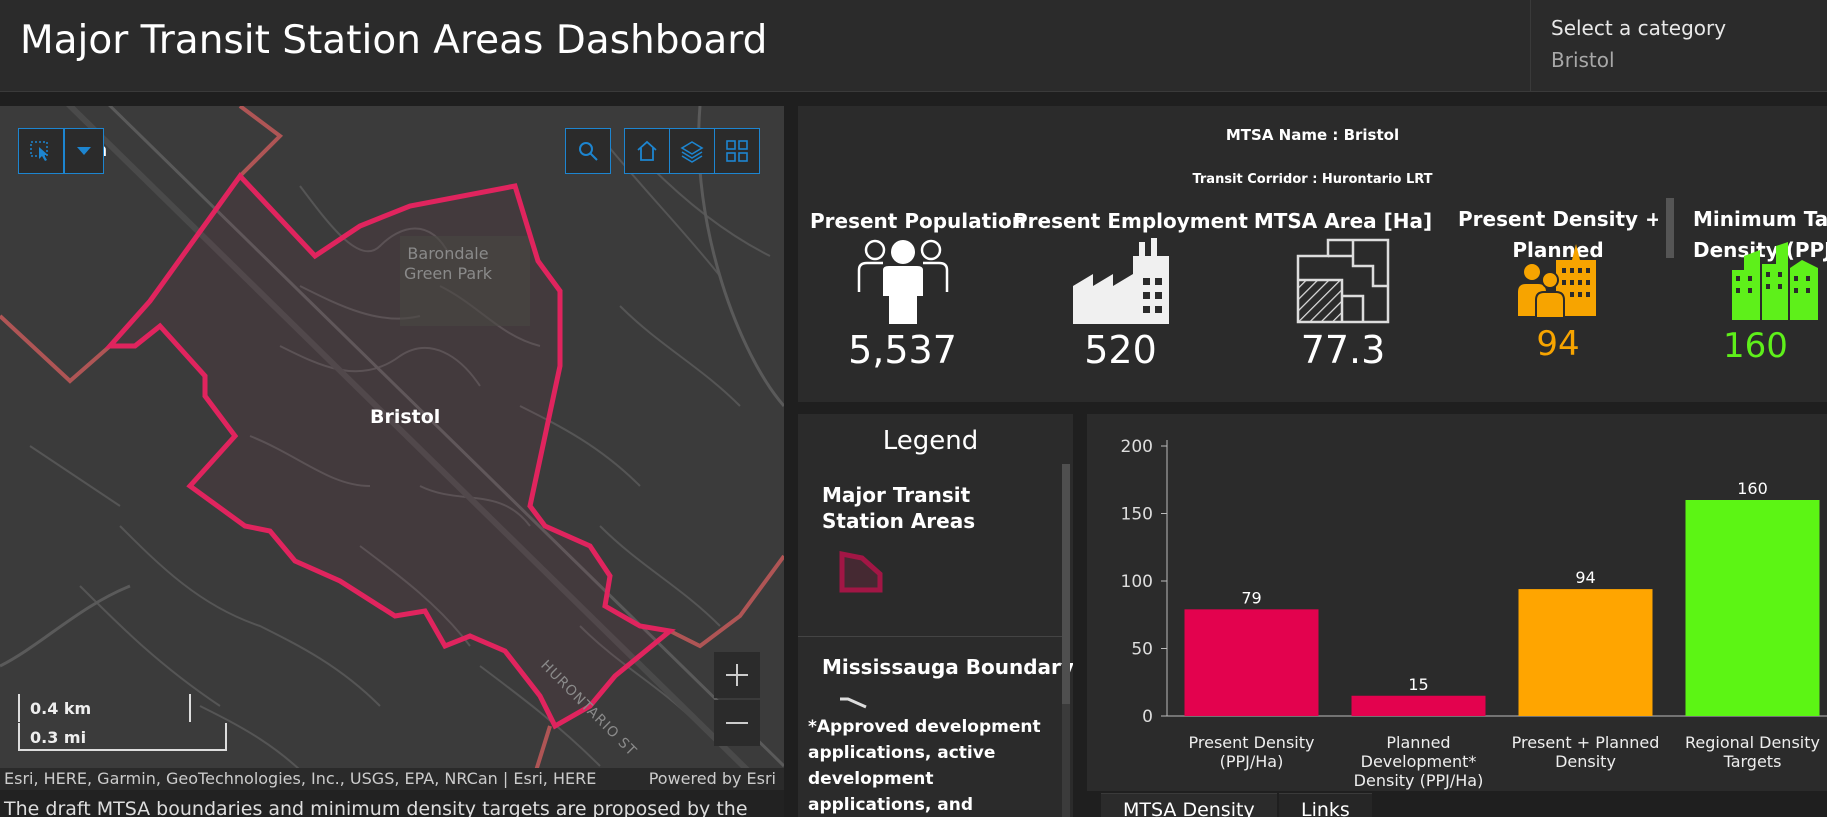 The width and height of the screenshot is (1827, 817). What do you see at coordinates (899, 508) in the screenshot?
I see `legend-item-mtsa: Major Transit Station Areas` at bounding box center [899, 508].